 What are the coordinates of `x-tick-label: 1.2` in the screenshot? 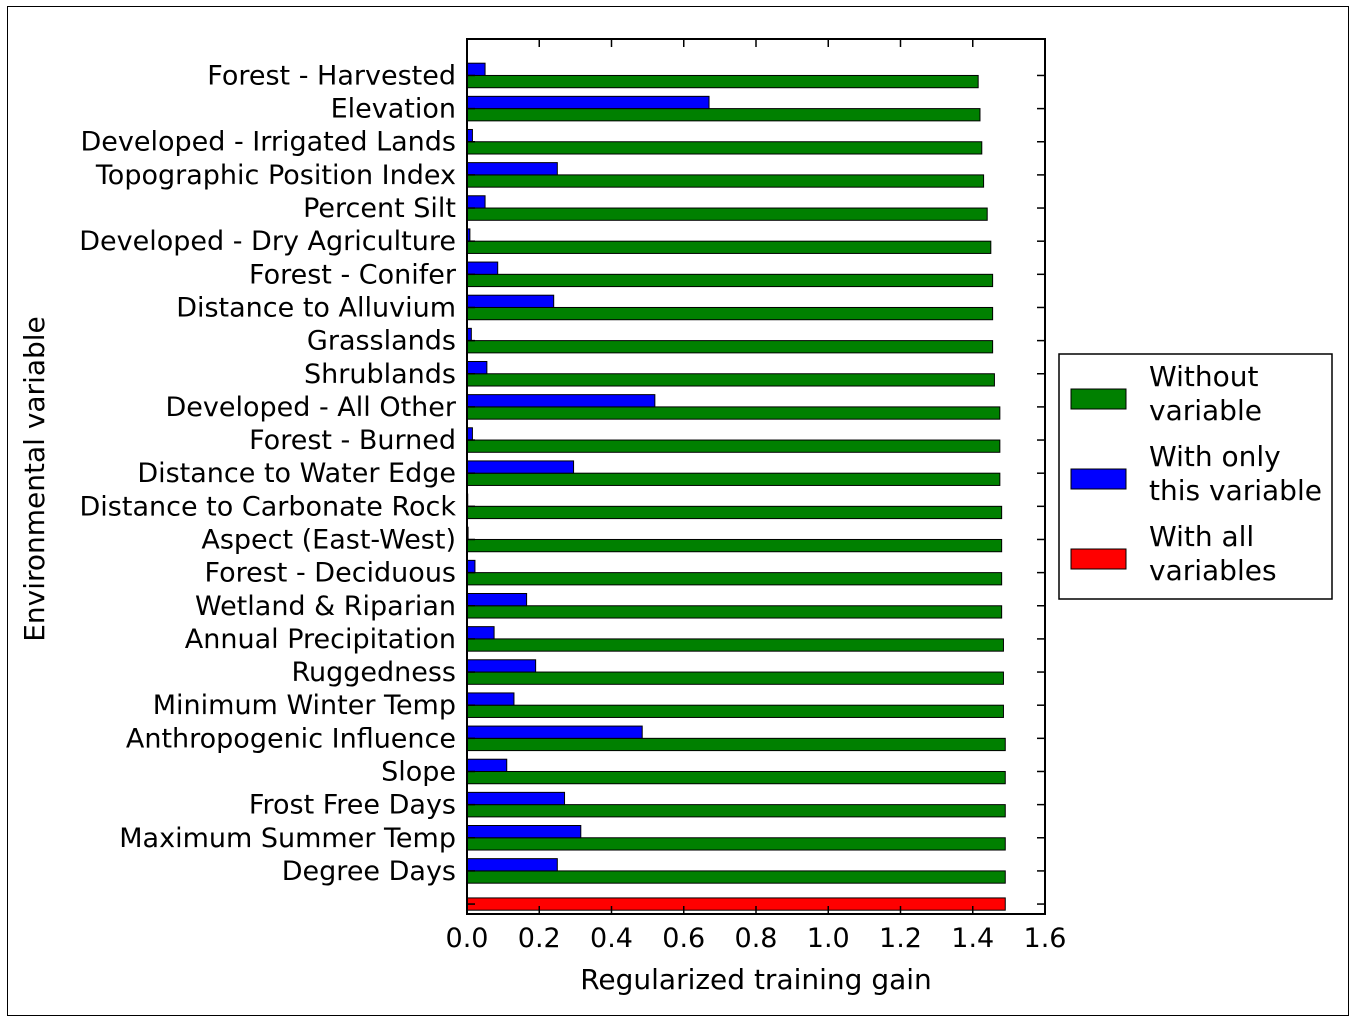 It's located at (900, 938).